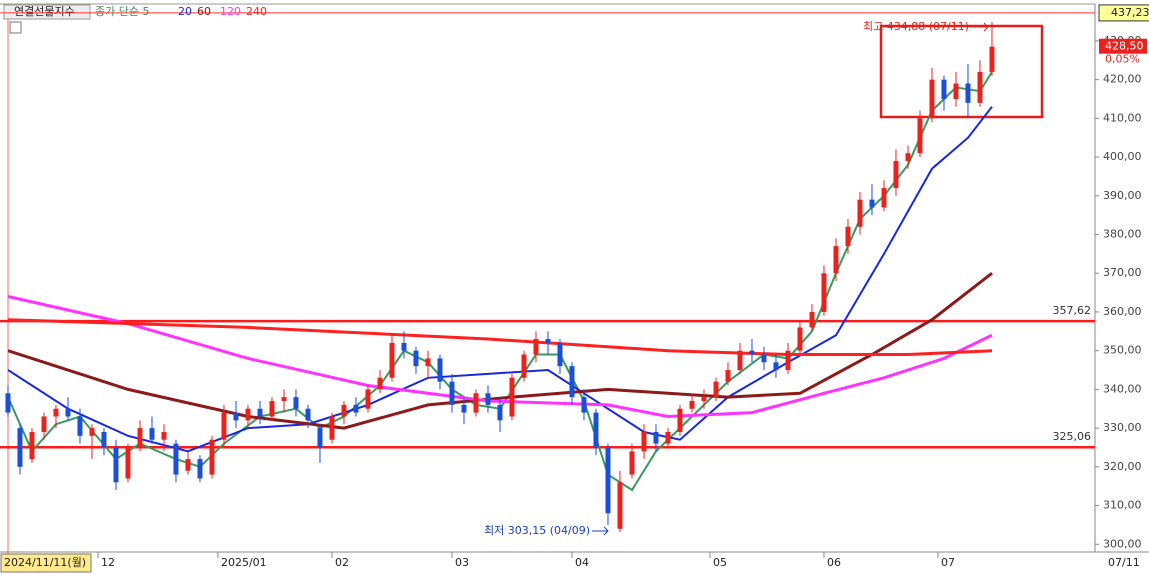  I want to click on low-annotation: 최저 303,15 (04/09), so click(537, 530).